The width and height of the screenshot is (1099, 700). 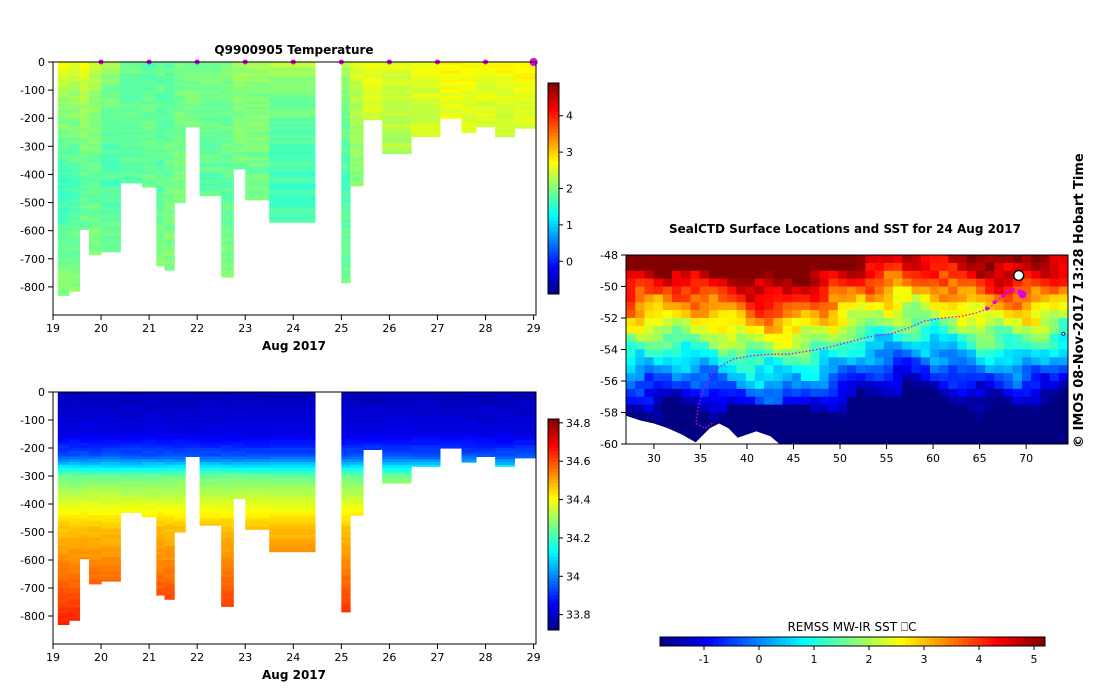 I want to click on recent-position, so click(x=1013, y=289).